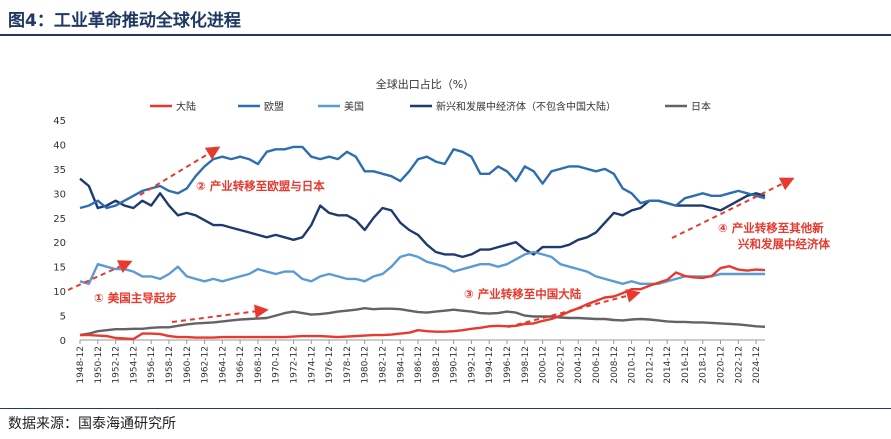  Describe the element at coordinates (330, 365) in the screenshot. I see `x-tick-label: 1976-12` at that location.